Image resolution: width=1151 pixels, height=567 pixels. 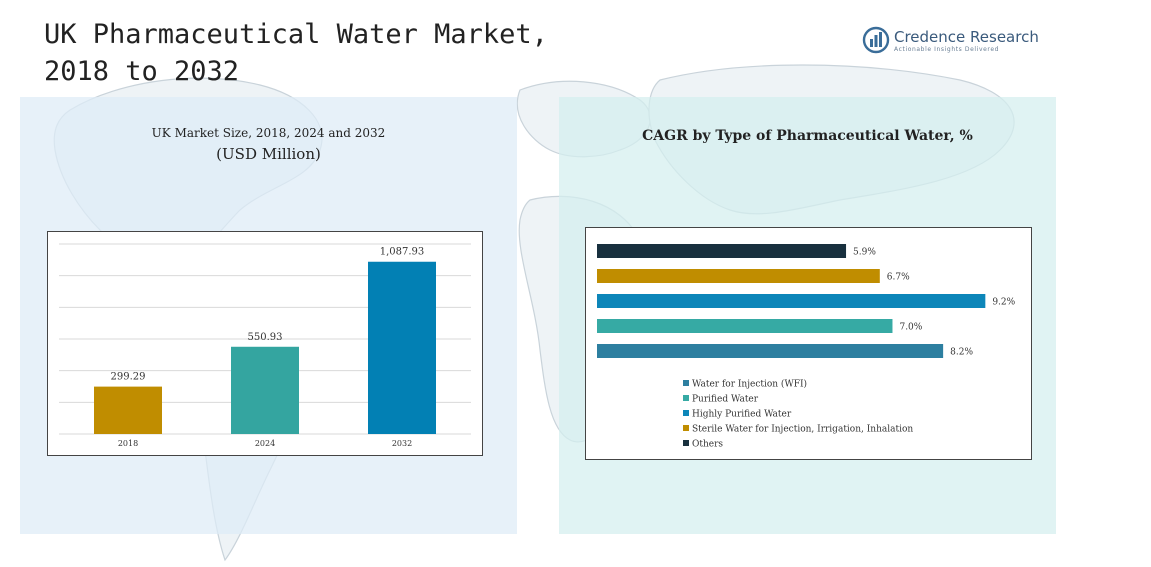 I want to click on hbar-sterile-water-for-injection-irrigation-inhalation, so click(x=738, y=276).